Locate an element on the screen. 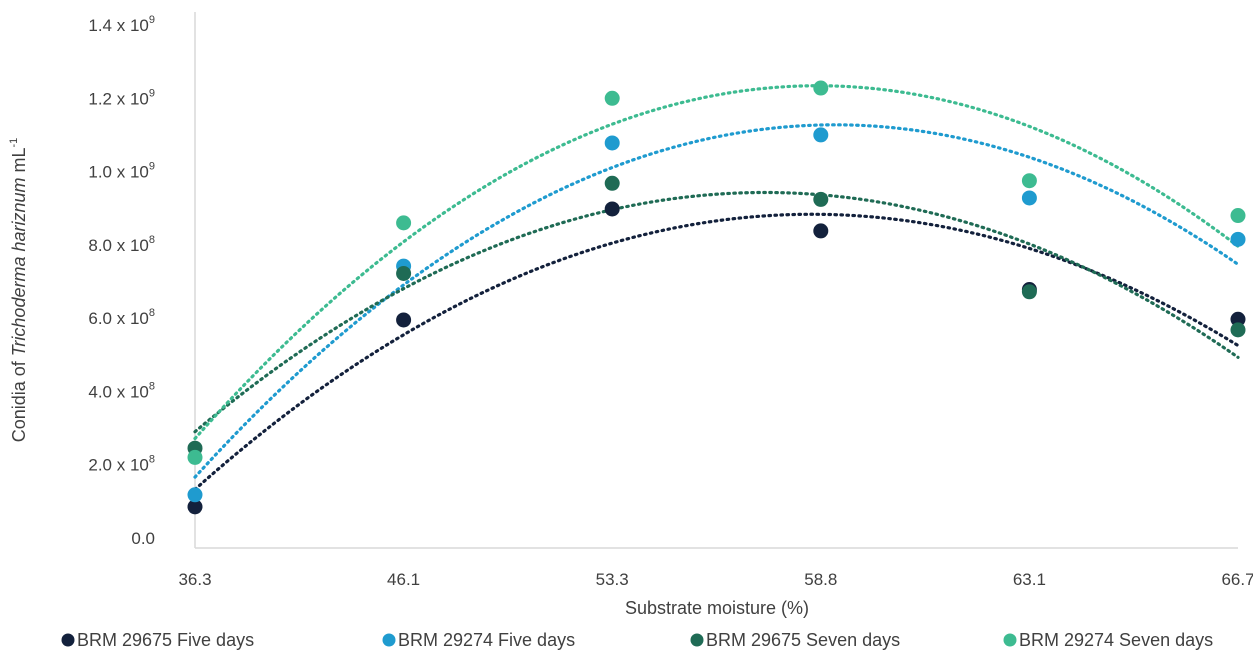 This screenshot has height=653, width=1253. legend-item: BRM 29274 Seven days is located at coordinates (1108, 640).